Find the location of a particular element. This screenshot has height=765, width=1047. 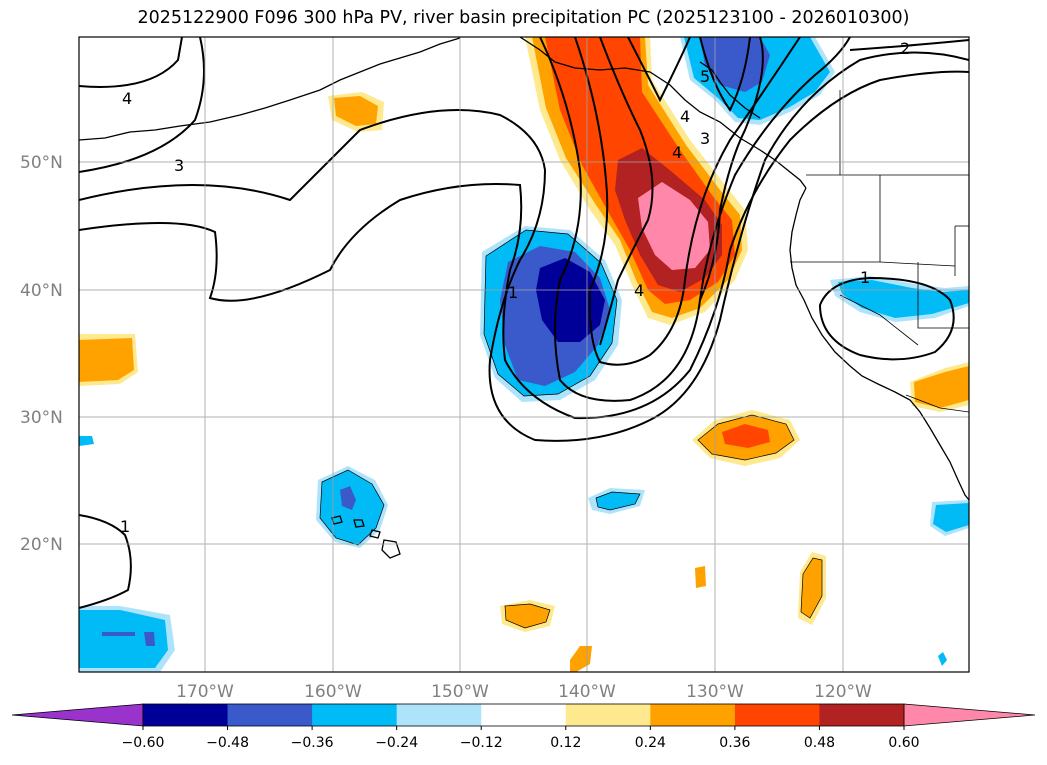

longitude-labels: 170°W 160°W 150°W 140°W 130°W 120°W is located at coordinates (524, 692).